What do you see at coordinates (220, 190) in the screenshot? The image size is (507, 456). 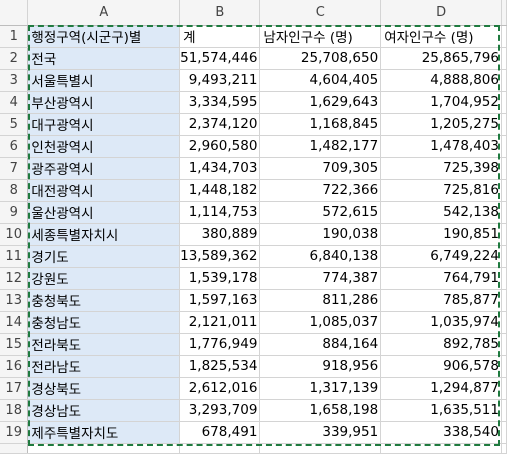 I see `cell-b: 1,448,182` at bounding box center [220, 190].